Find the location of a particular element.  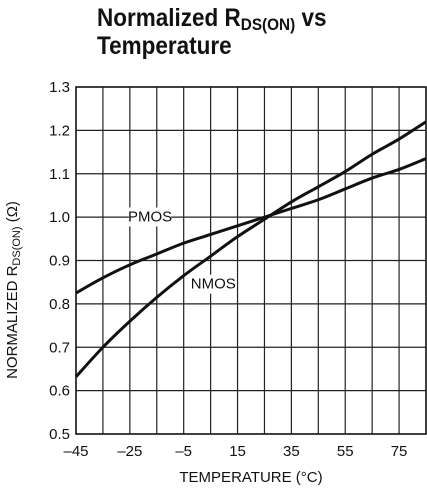

chart-title-subscript: DS(ON) is located at coordinates (268, 24).